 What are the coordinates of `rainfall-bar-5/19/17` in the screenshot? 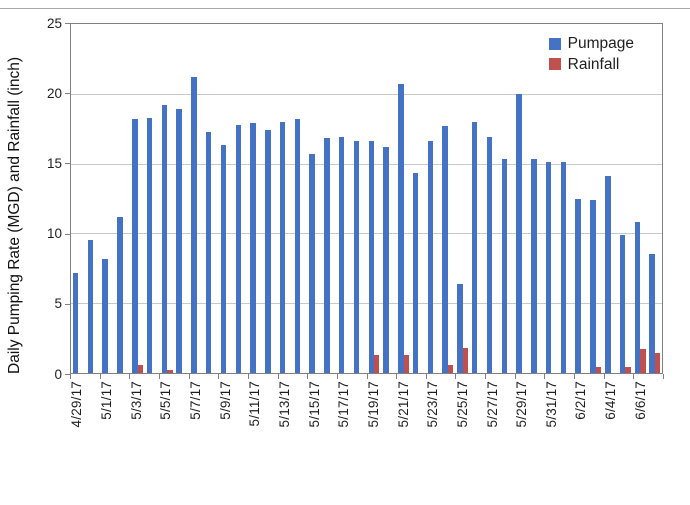 It's located at (377, 363).